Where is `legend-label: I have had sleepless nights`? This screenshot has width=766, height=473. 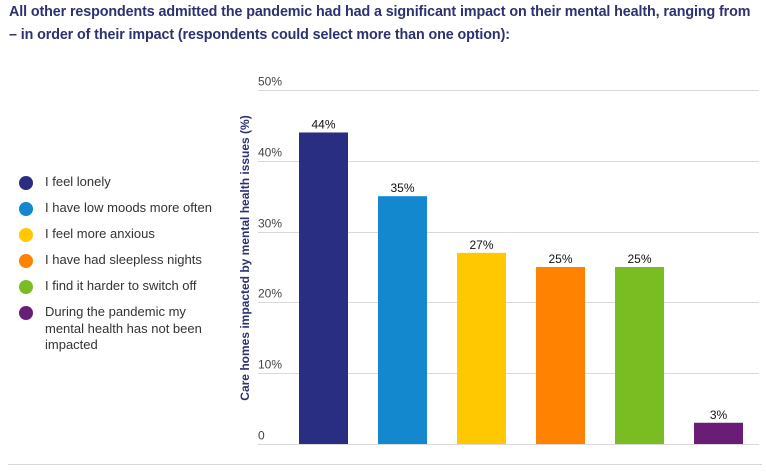 legend-label: I have had sleepless nights is located at coordinates (123, 259).